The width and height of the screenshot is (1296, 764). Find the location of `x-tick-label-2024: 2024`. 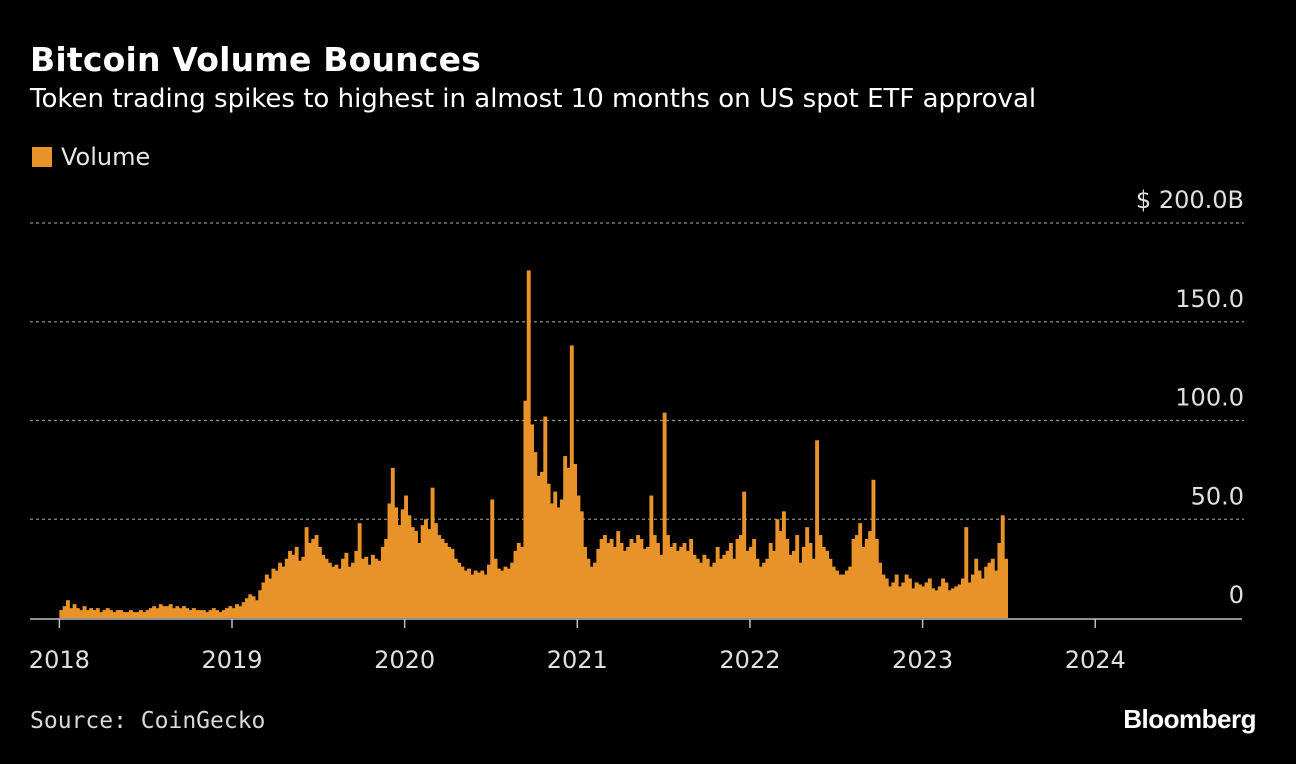

x-tick-label-2024: 2024 is located at coordinates (1095, 660).